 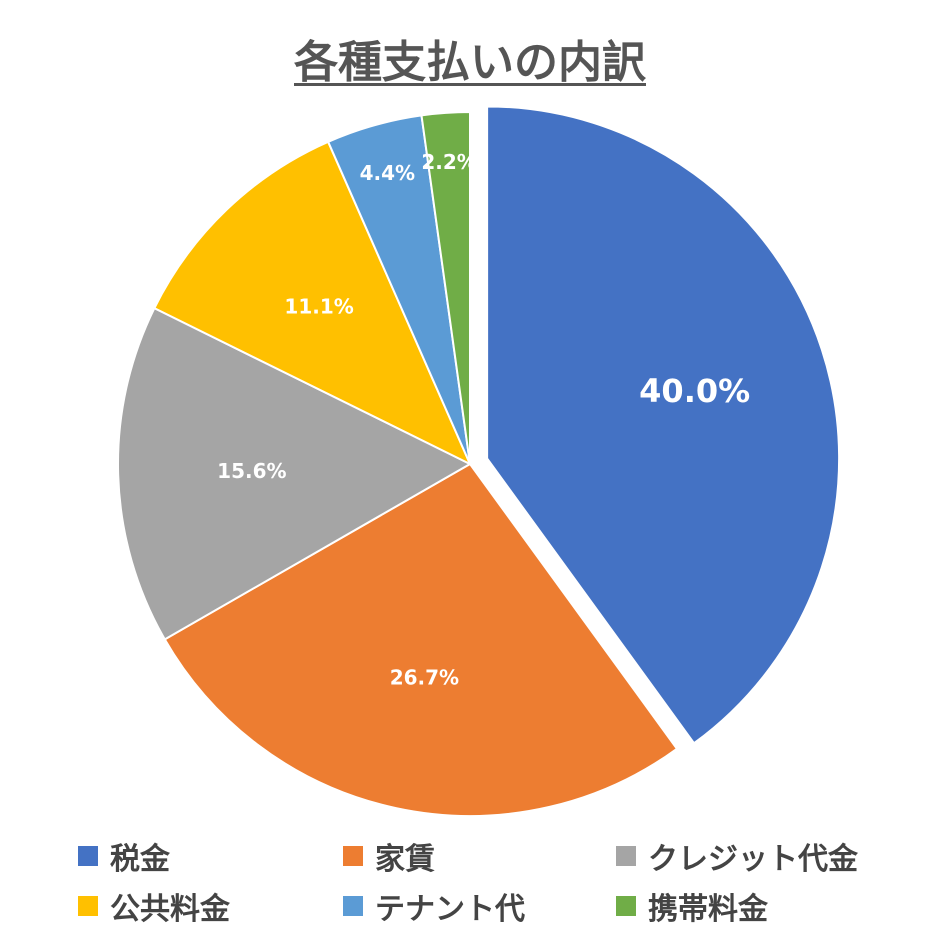 I want to click on legend-item-credit: クレジット代金, so click(x=737, y=856).